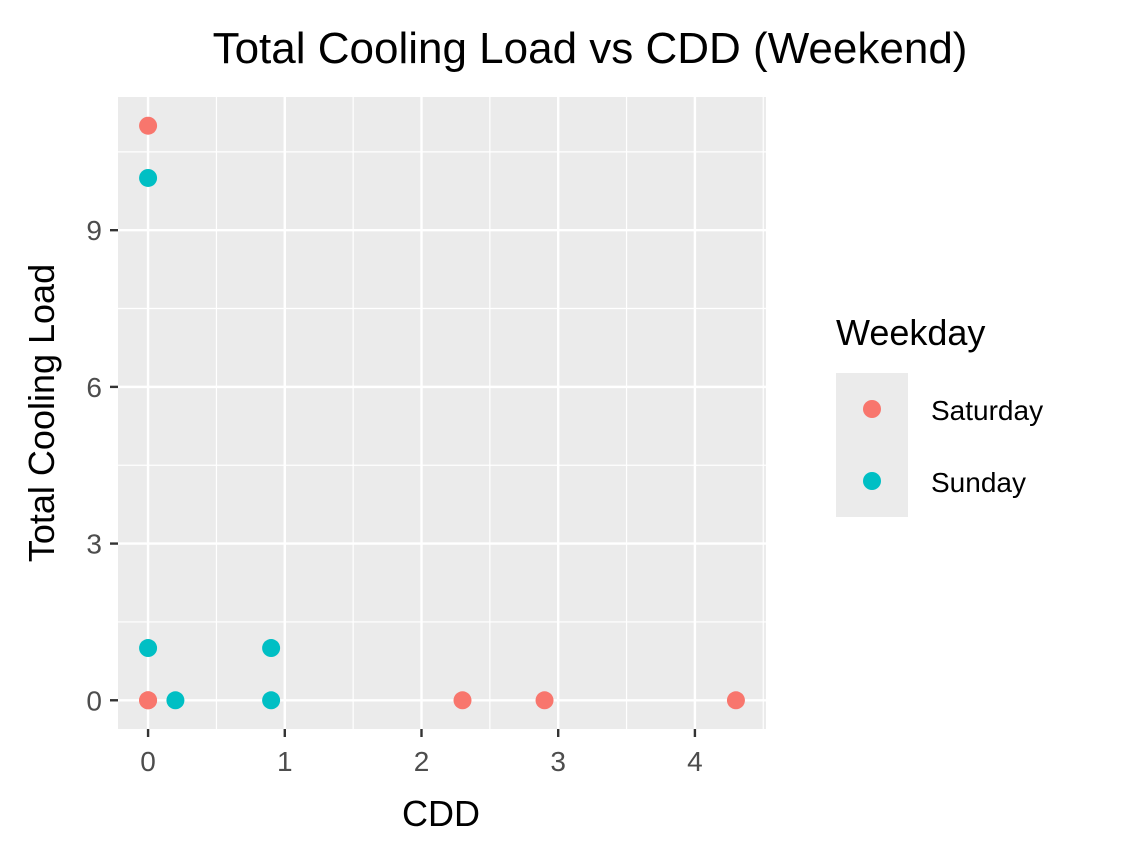  I want to click on y-axis-title: Total Cooling Load, so click(41, 413).